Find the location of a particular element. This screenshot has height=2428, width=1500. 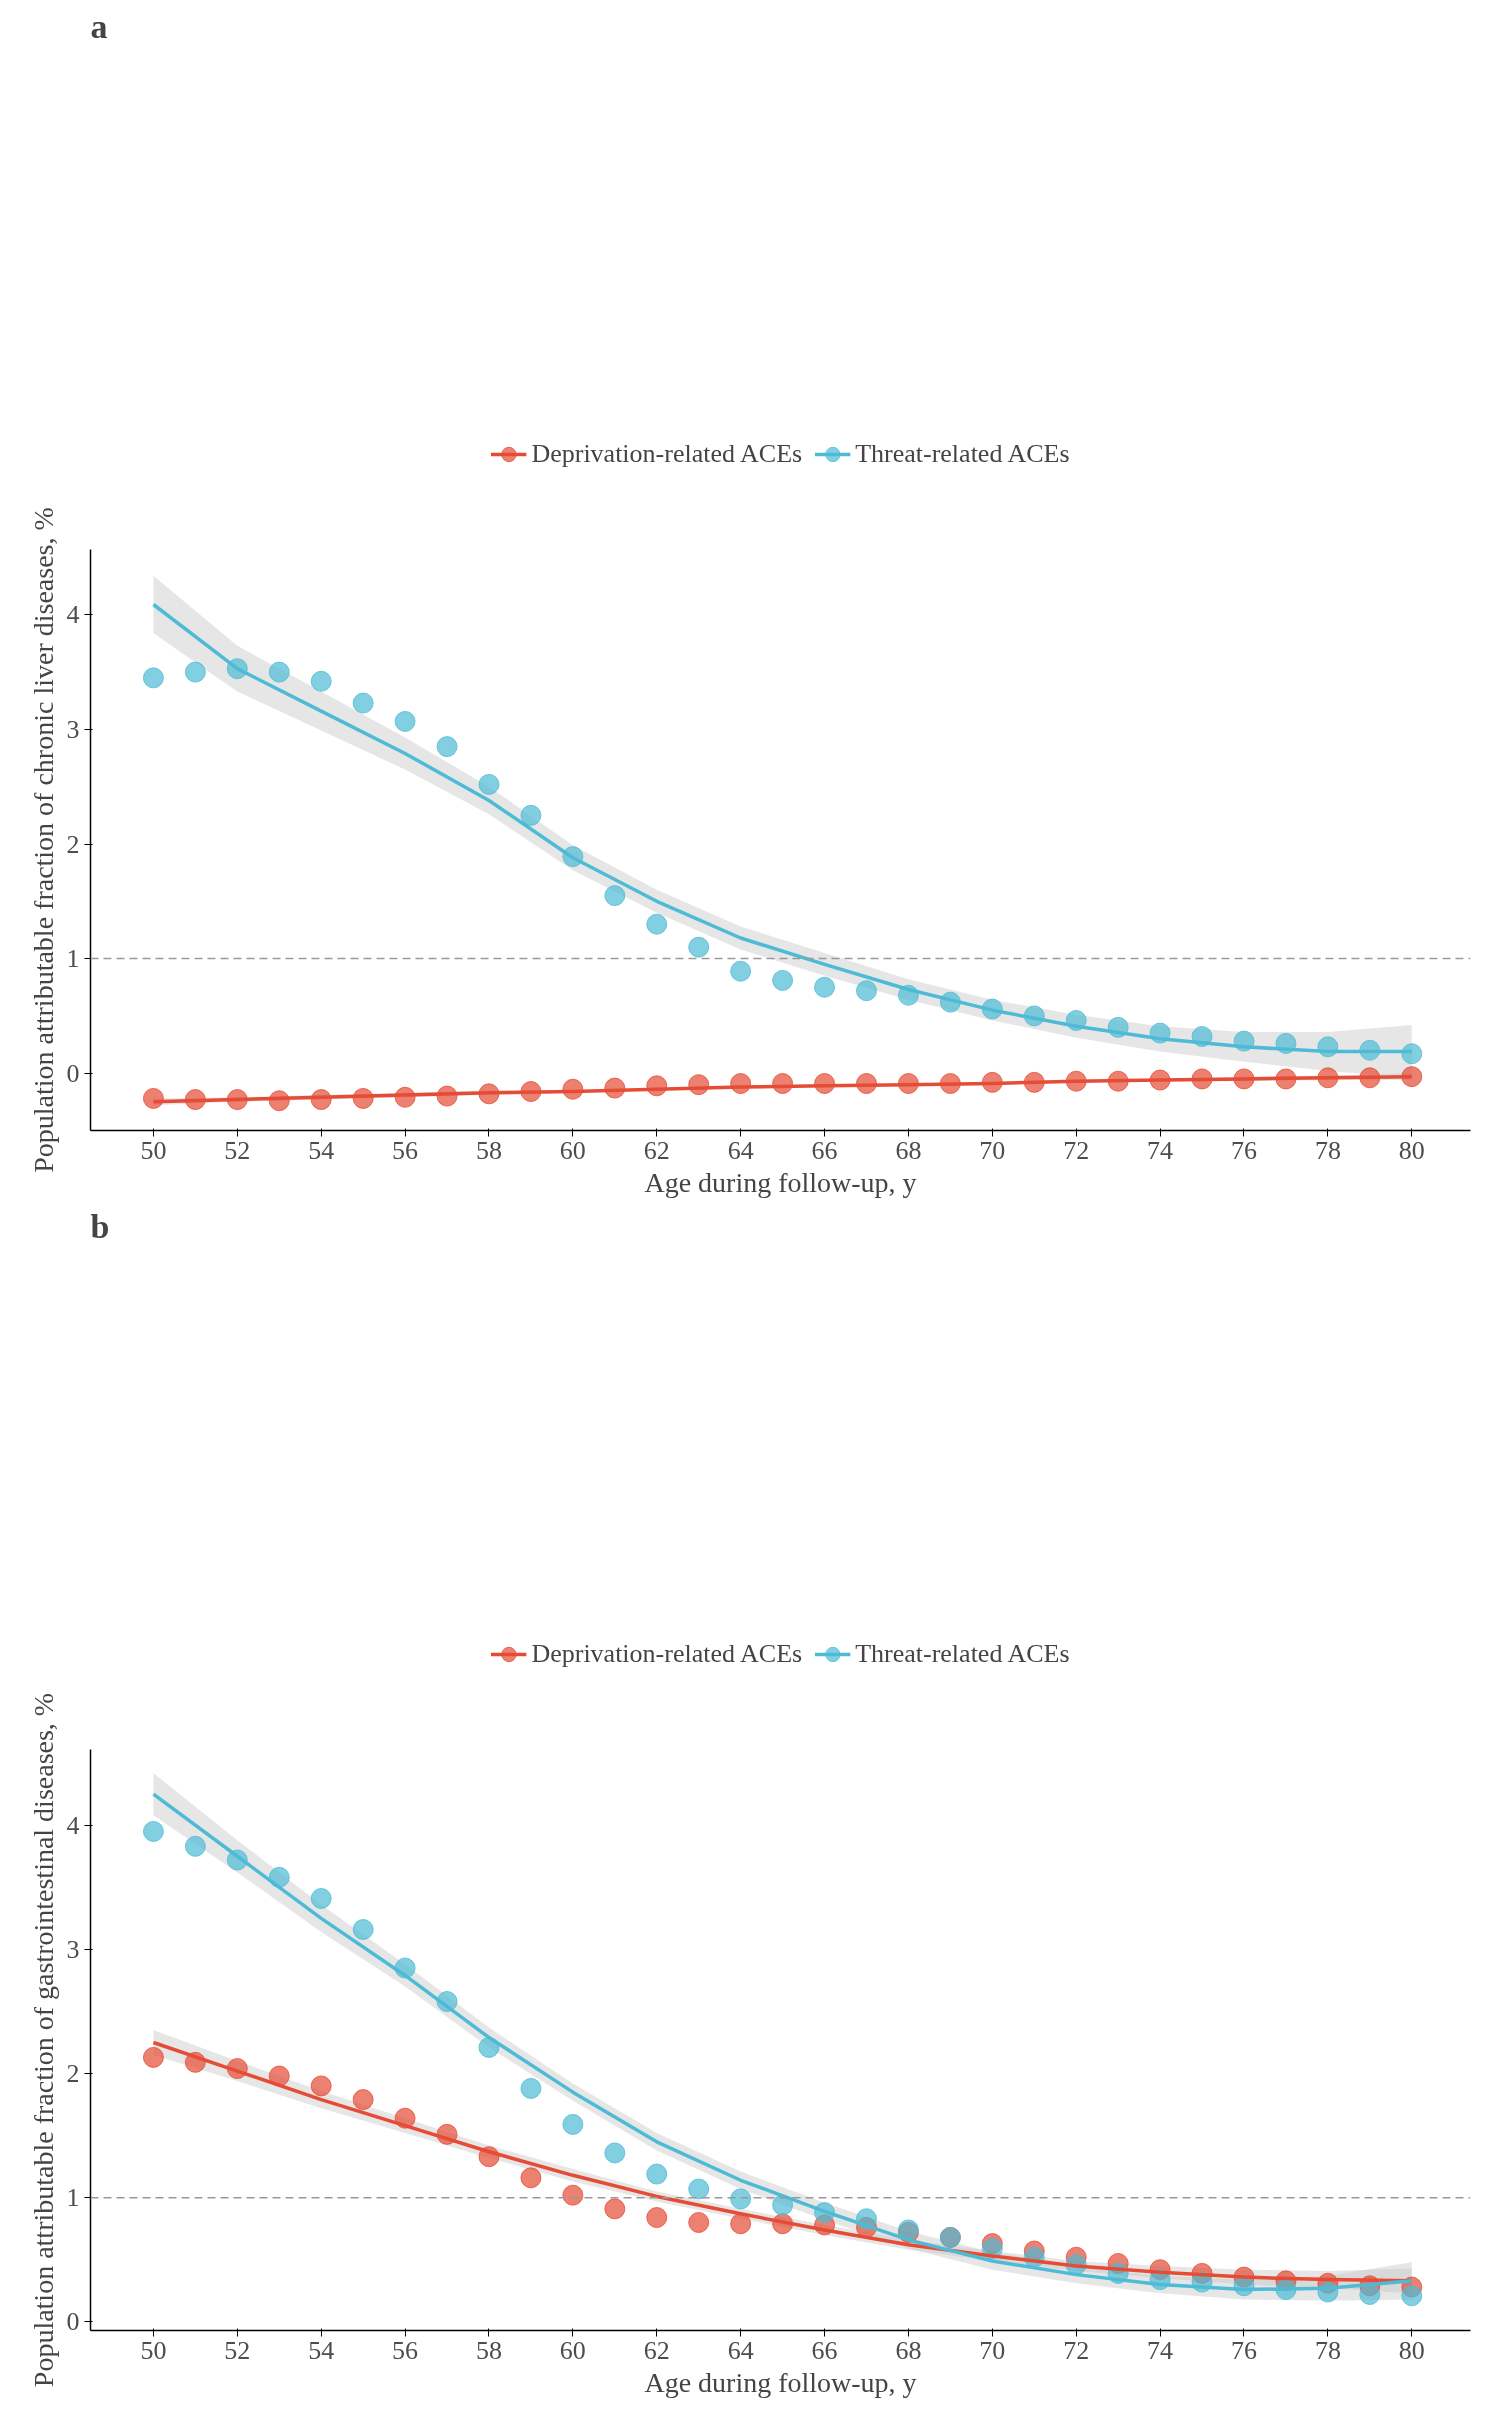

y-axis-title: Population attributable fraction of chronic liver diseases, % is located at coordinates (43, 840).